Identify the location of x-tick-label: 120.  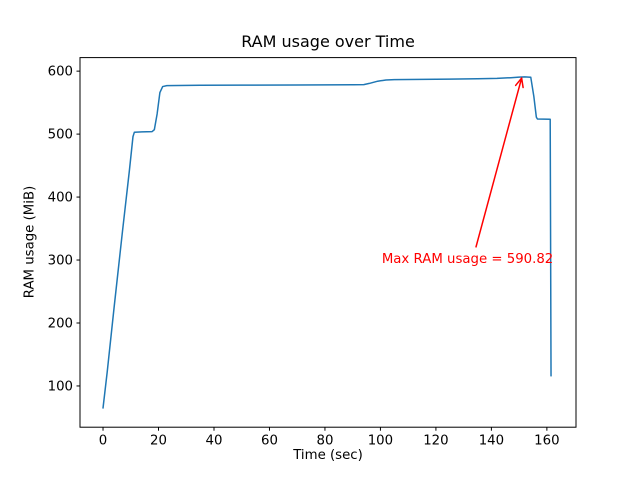
(435, 441).